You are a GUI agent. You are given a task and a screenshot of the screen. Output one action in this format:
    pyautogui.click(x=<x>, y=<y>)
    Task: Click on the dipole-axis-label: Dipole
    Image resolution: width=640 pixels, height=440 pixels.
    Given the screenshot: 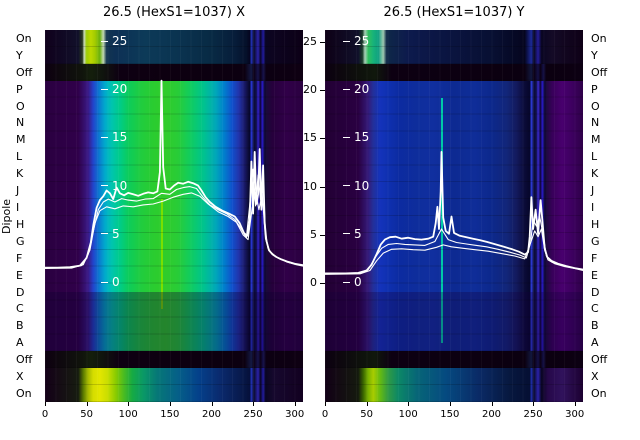 What is the action you would take?
    pyautogui.click(x=6, y=216)
    